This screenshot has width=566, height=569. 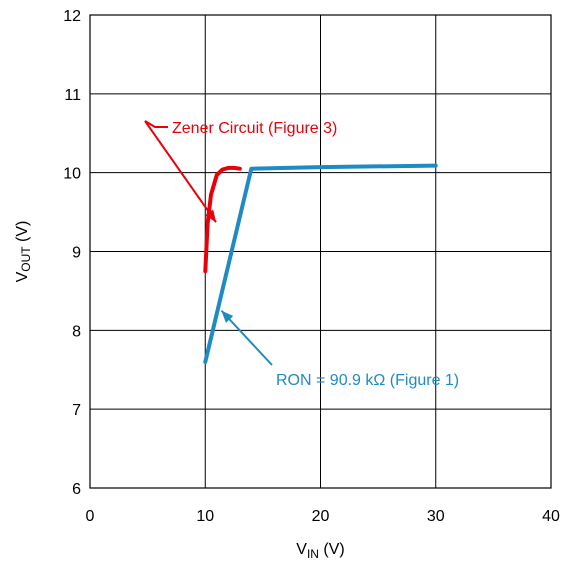 What do you see at coordinates (76, 410) in the screenshot?
I see `y-tick-label: 7` at bounding box center [76, 410].